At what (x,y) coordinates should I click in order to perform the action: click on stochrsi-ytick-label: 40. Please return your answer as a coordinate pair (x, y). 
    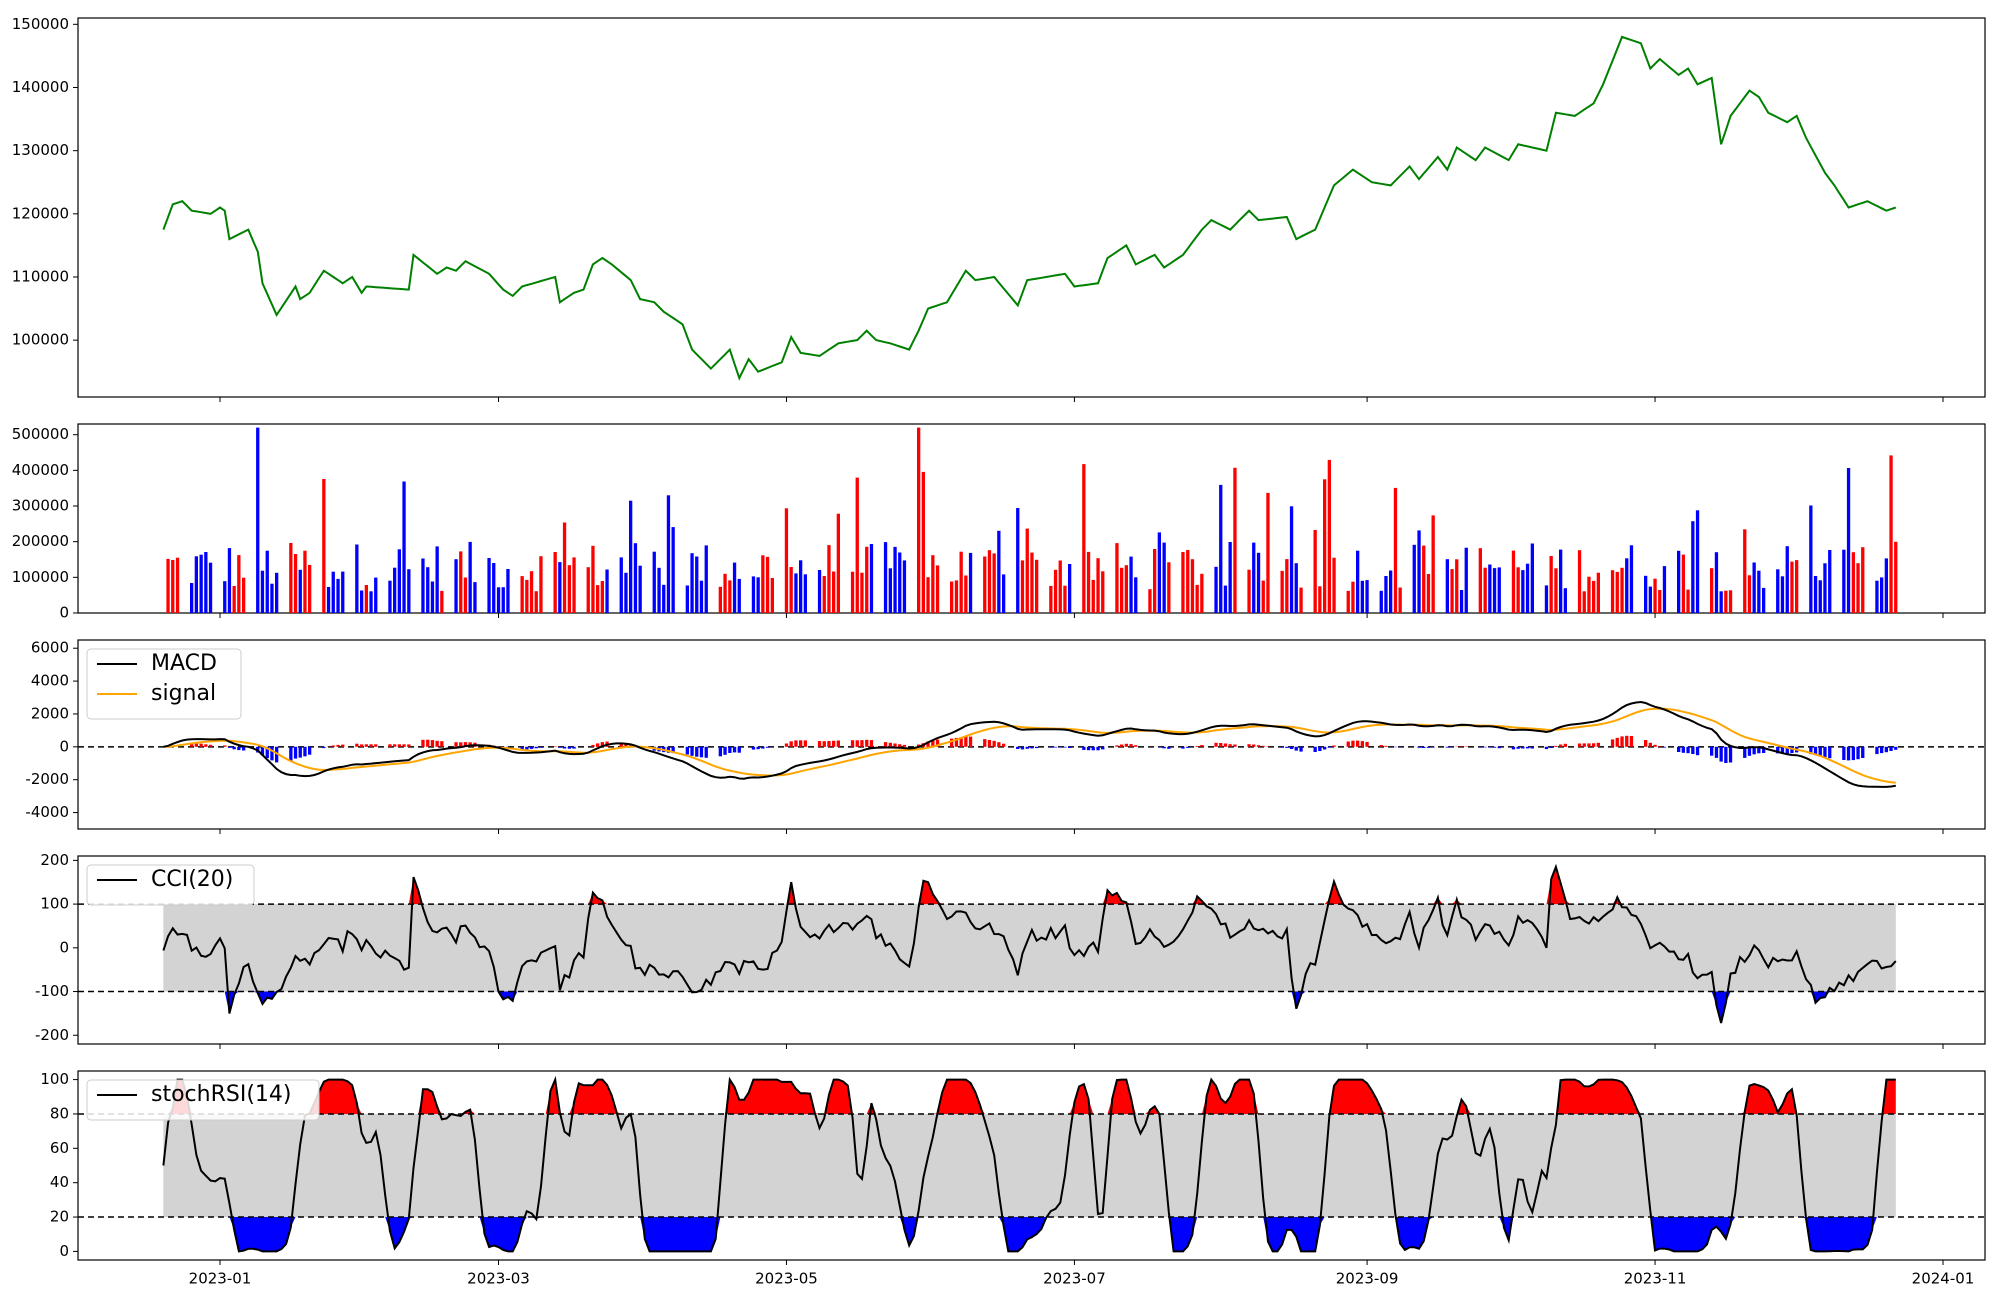
    Looking at the image, I should click on (59, 1182).